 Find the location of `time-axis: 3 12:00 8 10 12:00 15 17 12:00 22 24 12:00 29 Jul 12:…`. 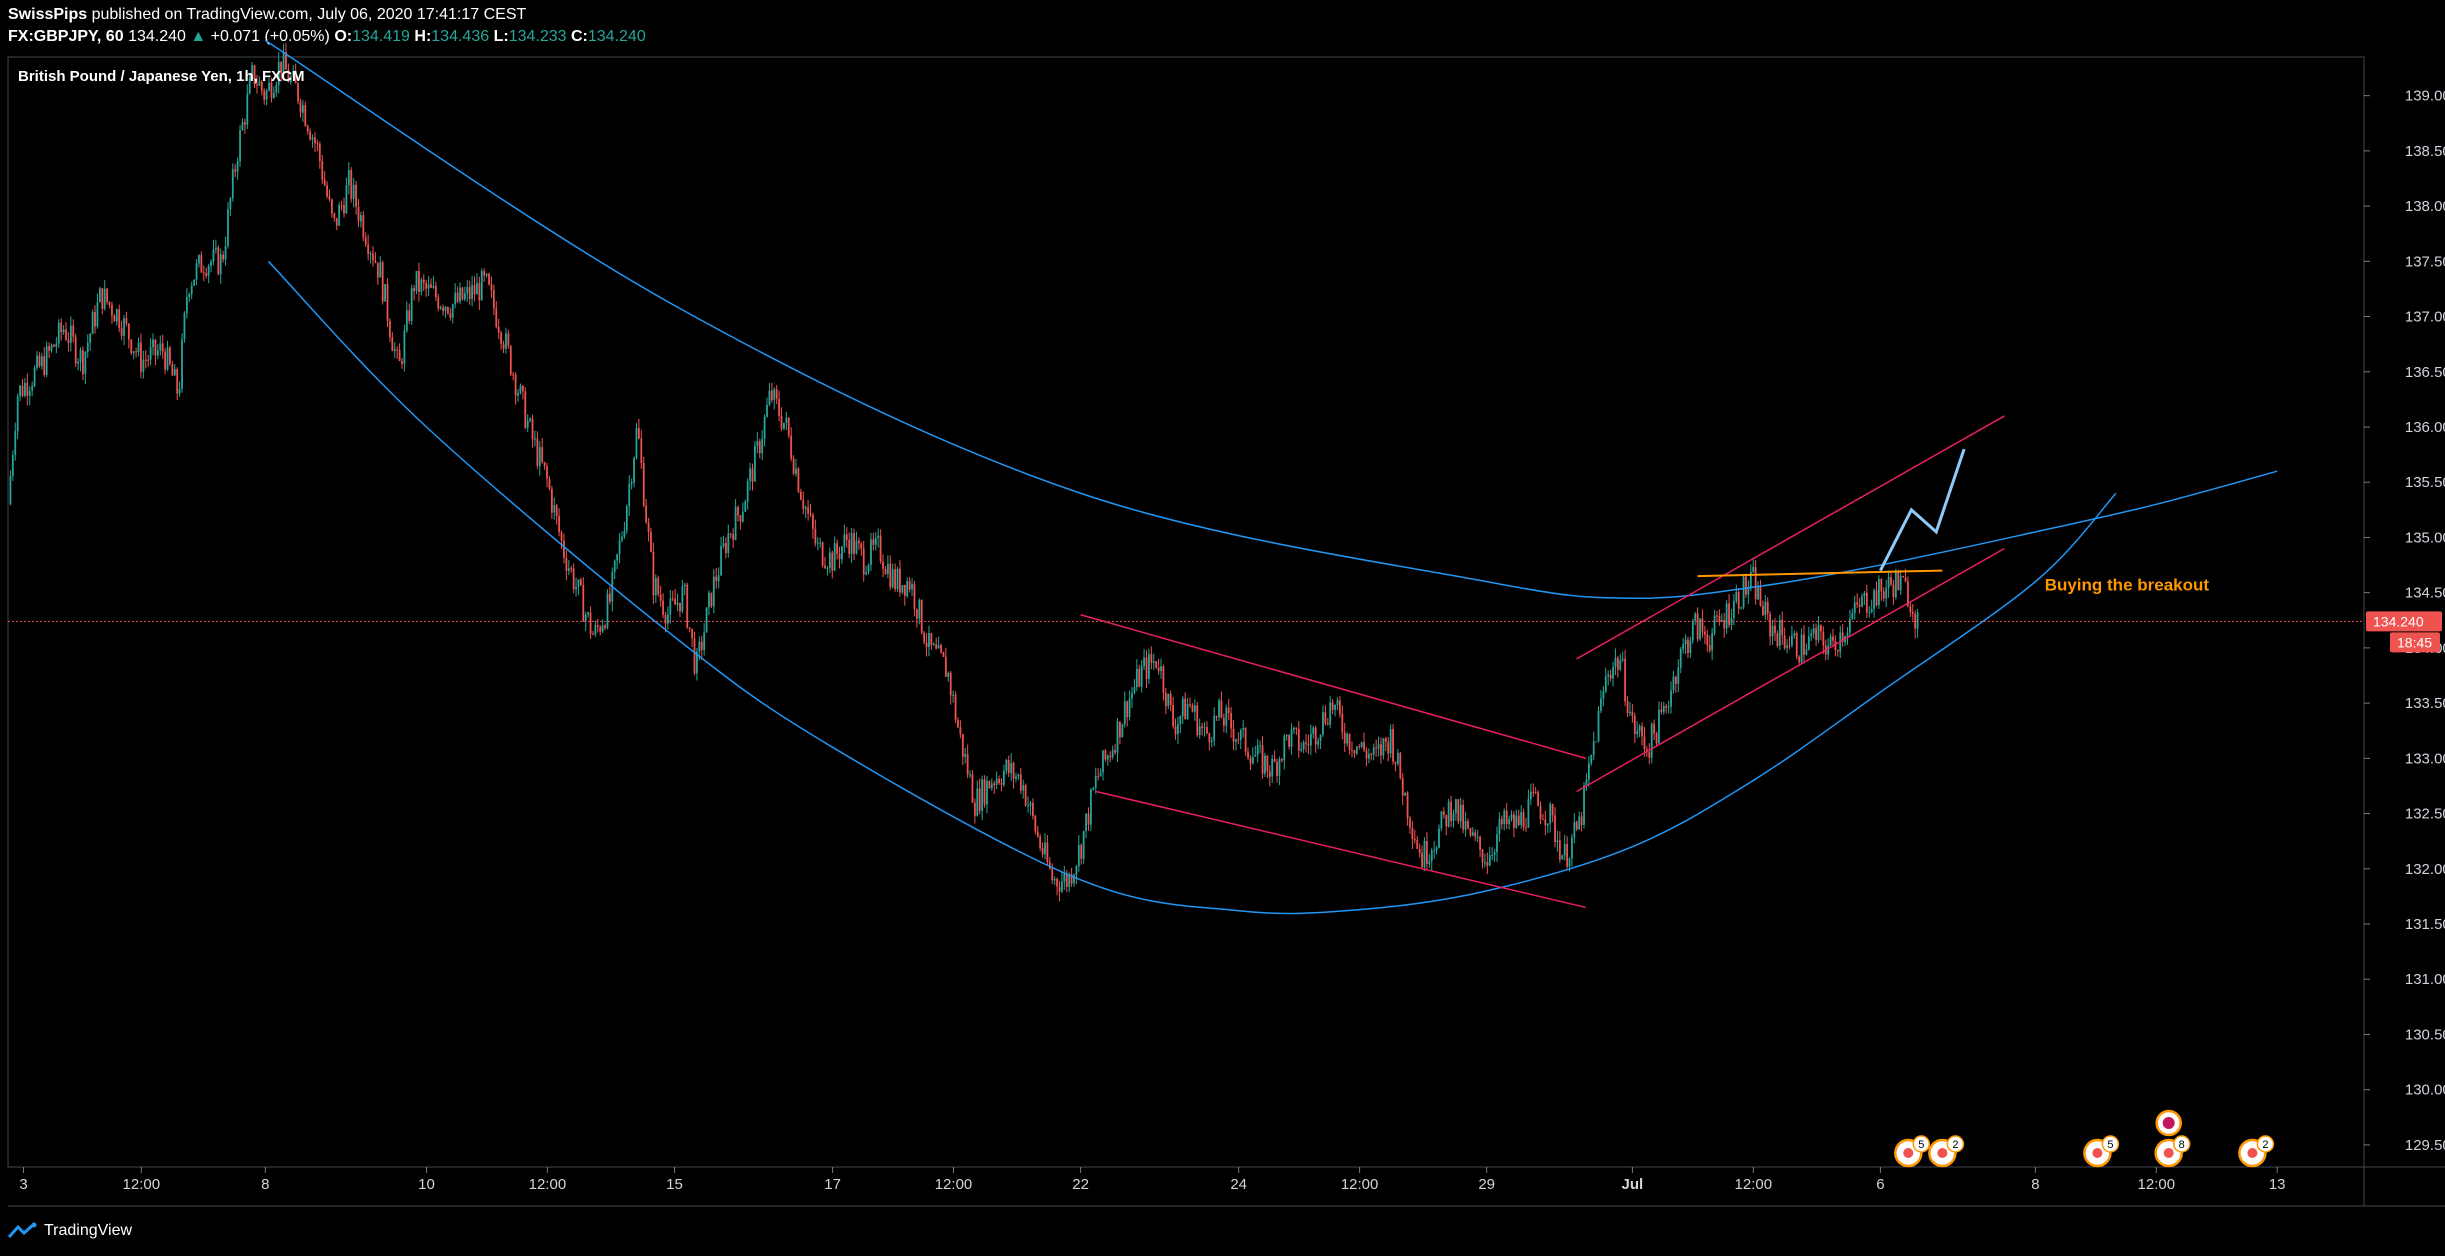

time-axis: 3 12:00 8 10 12:00 15 17 12:00 22 24 12:00 29 Jul 12:… is located at coordinates (1152, 1180).